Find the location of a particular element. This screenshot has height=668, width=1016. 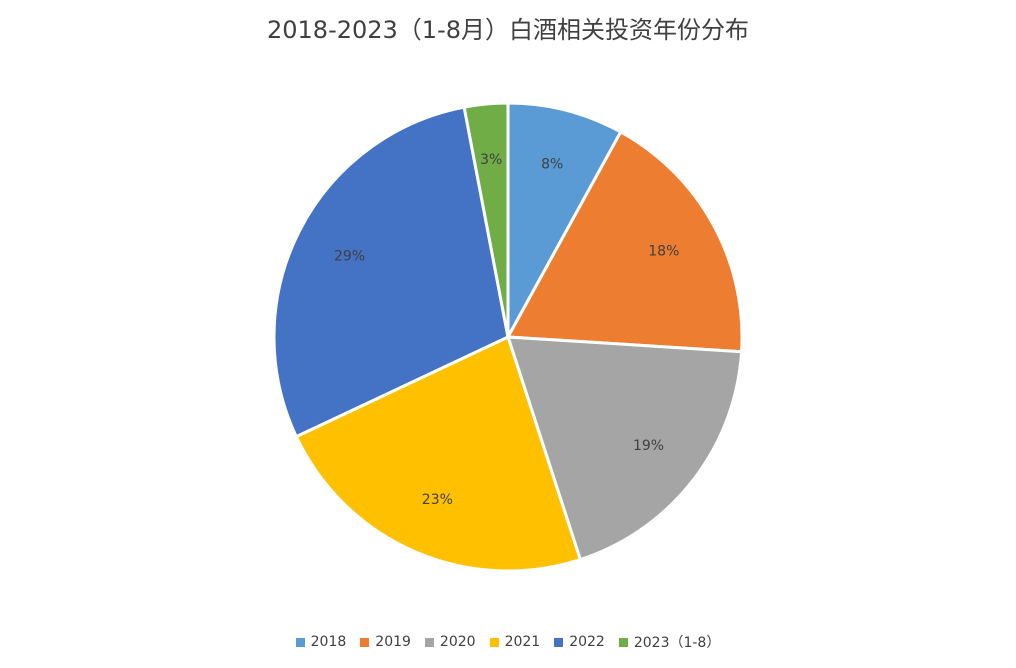

legend-label: 2018 is located at coordinates (328, 642).